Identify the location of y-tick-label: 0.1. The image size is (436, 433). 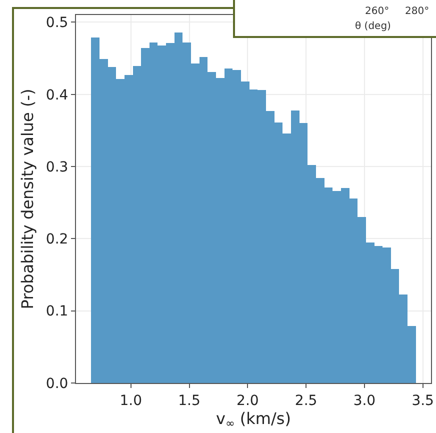
(57, 312).